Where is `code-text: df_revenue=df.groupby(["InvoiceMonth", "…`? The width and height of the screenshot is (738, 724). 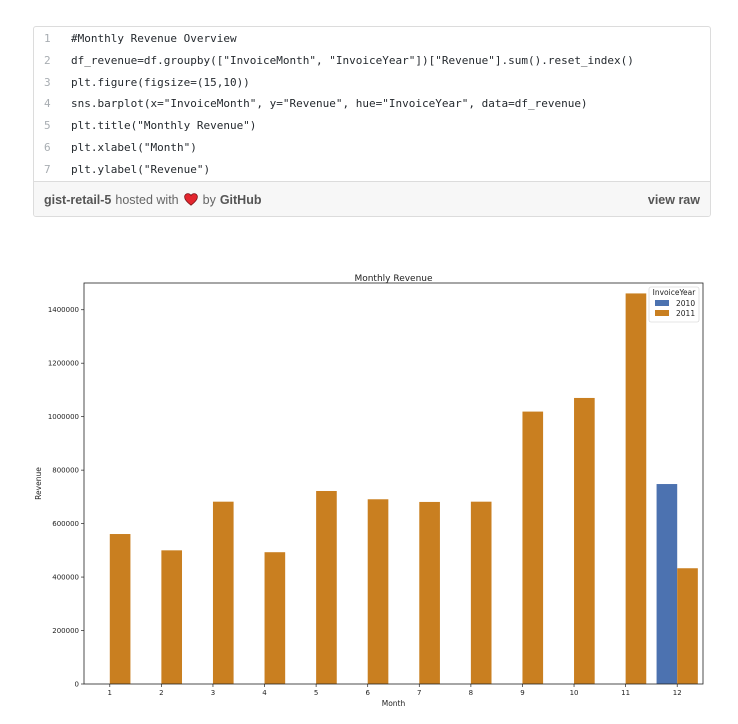 code-text: df_revenue=df.groupby(["InvoiceMonth", "… is located at coordinates (352, 60).